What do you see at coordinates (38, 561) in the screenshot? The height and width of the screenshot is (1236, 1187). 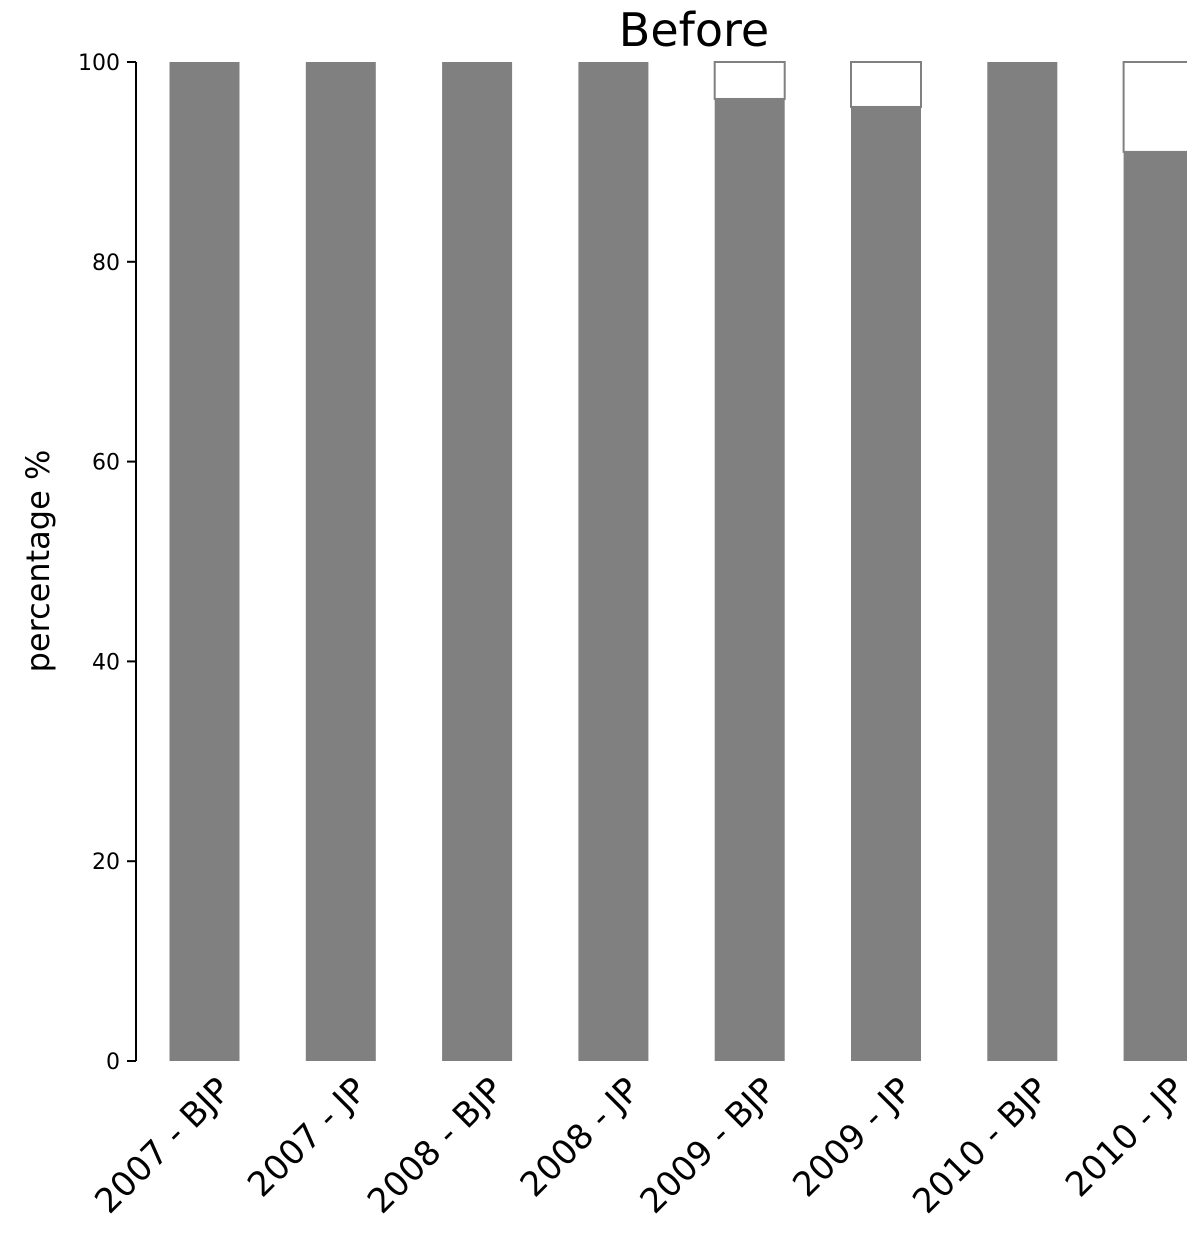 I see `y-axis-label: percentage %` at bounding box center [38, 561].